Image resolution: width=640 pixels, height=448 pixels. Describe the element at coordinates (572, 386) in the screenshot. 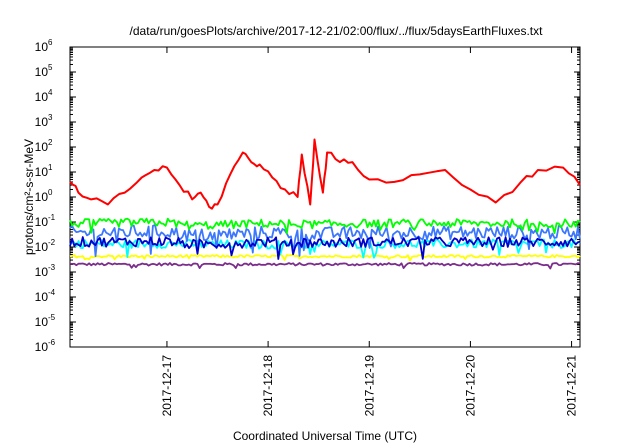

I see `x-tick-label: 2017-12-21` at that location.